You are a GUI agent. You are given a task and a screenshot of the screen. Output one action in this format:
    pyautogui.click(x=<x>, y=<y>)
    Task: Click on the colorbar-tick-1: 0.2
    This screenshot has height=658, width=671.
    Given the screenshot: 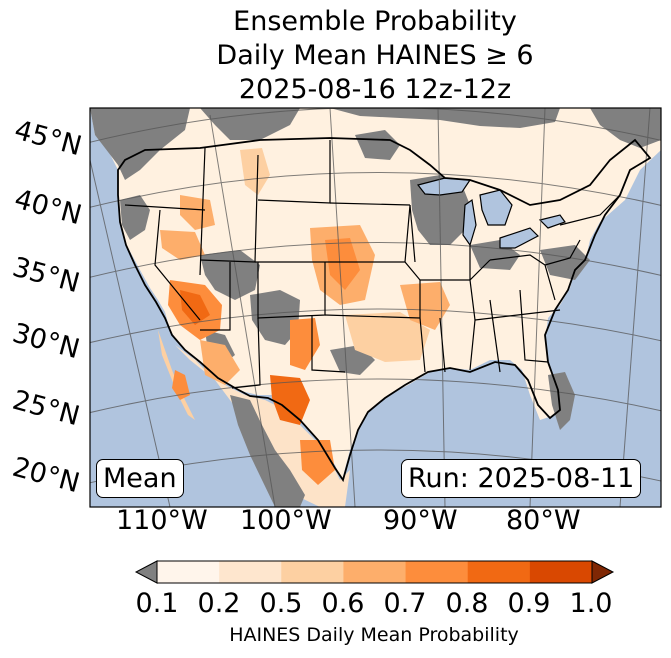 What is the action you would take?
    pyautogui.click(x=219, y=603)
    